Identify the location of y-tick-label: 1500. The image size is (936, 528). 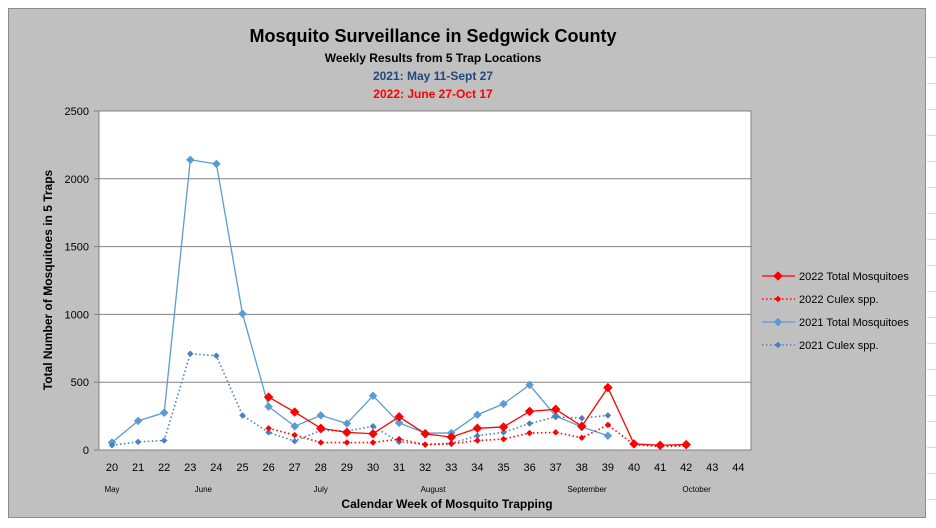
(77, 248).